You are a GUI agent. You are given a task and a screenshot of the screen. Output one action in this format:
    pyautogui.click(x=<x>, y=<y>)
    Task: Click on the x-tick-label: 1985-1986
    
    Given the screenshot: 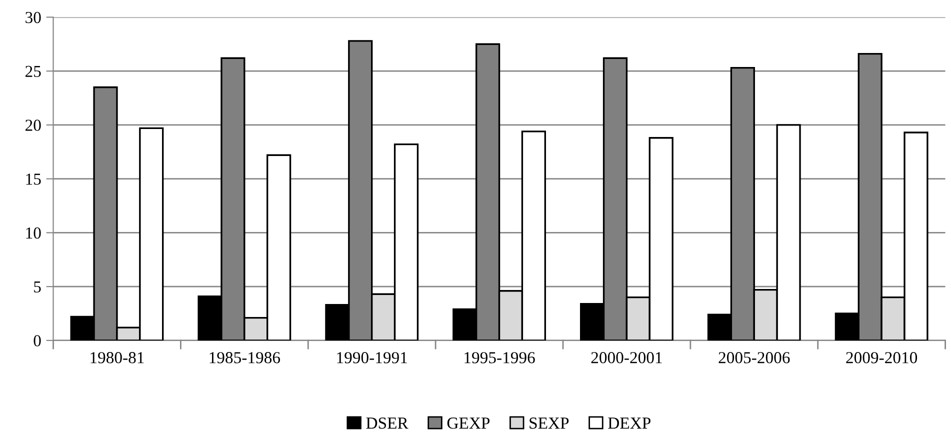 What is the action you would take?
    pyautogui.click(x=245, y=358)
    